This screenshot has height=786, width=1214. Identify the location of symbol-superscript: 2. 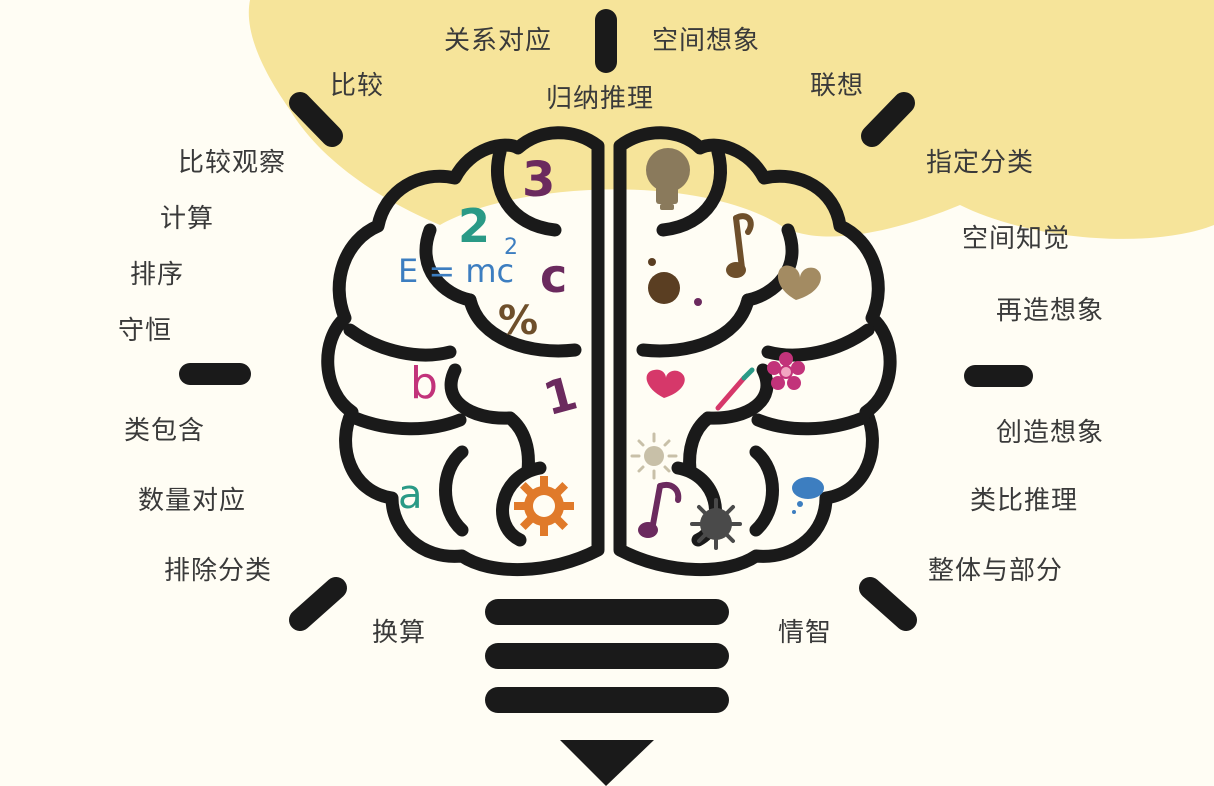
(511, 247).